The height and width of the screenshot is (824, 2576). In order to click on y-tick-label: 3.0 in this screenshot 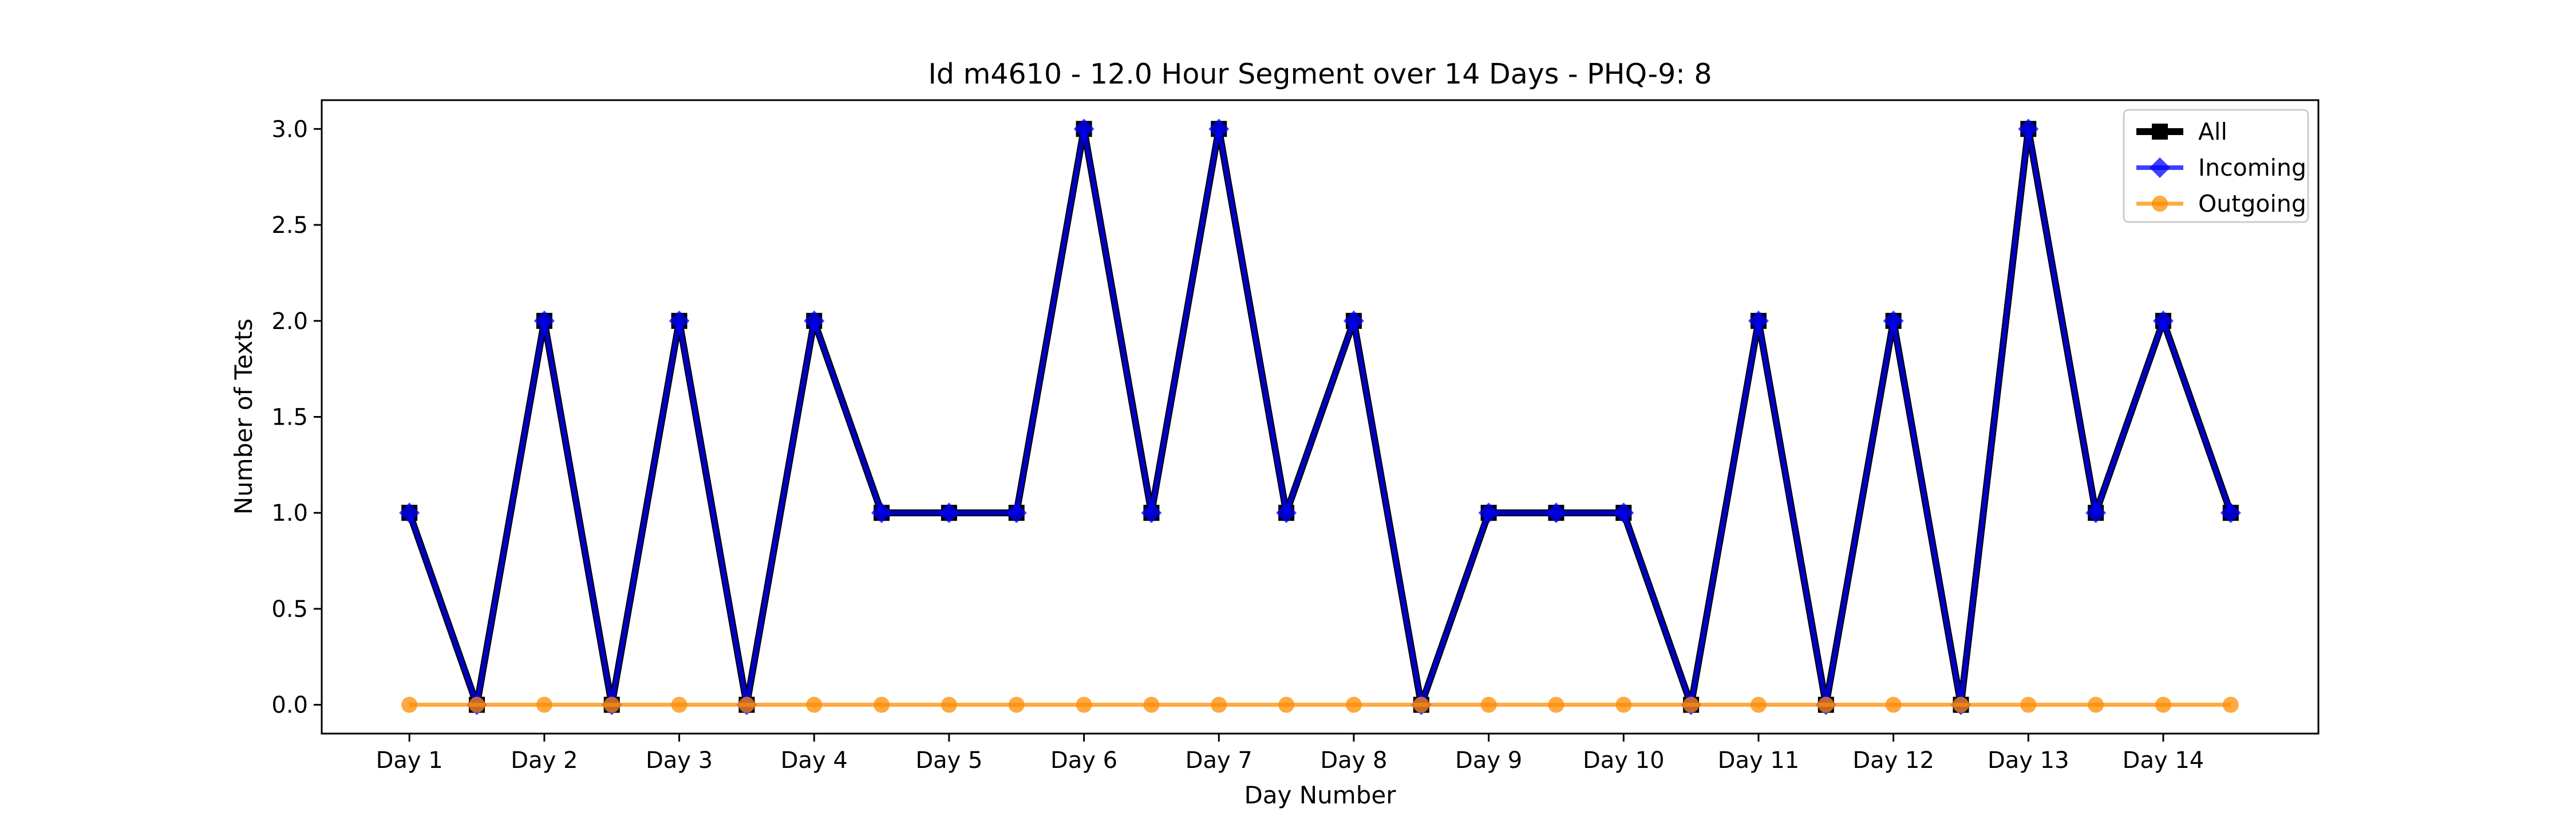, I will do `click(289, 129)`.